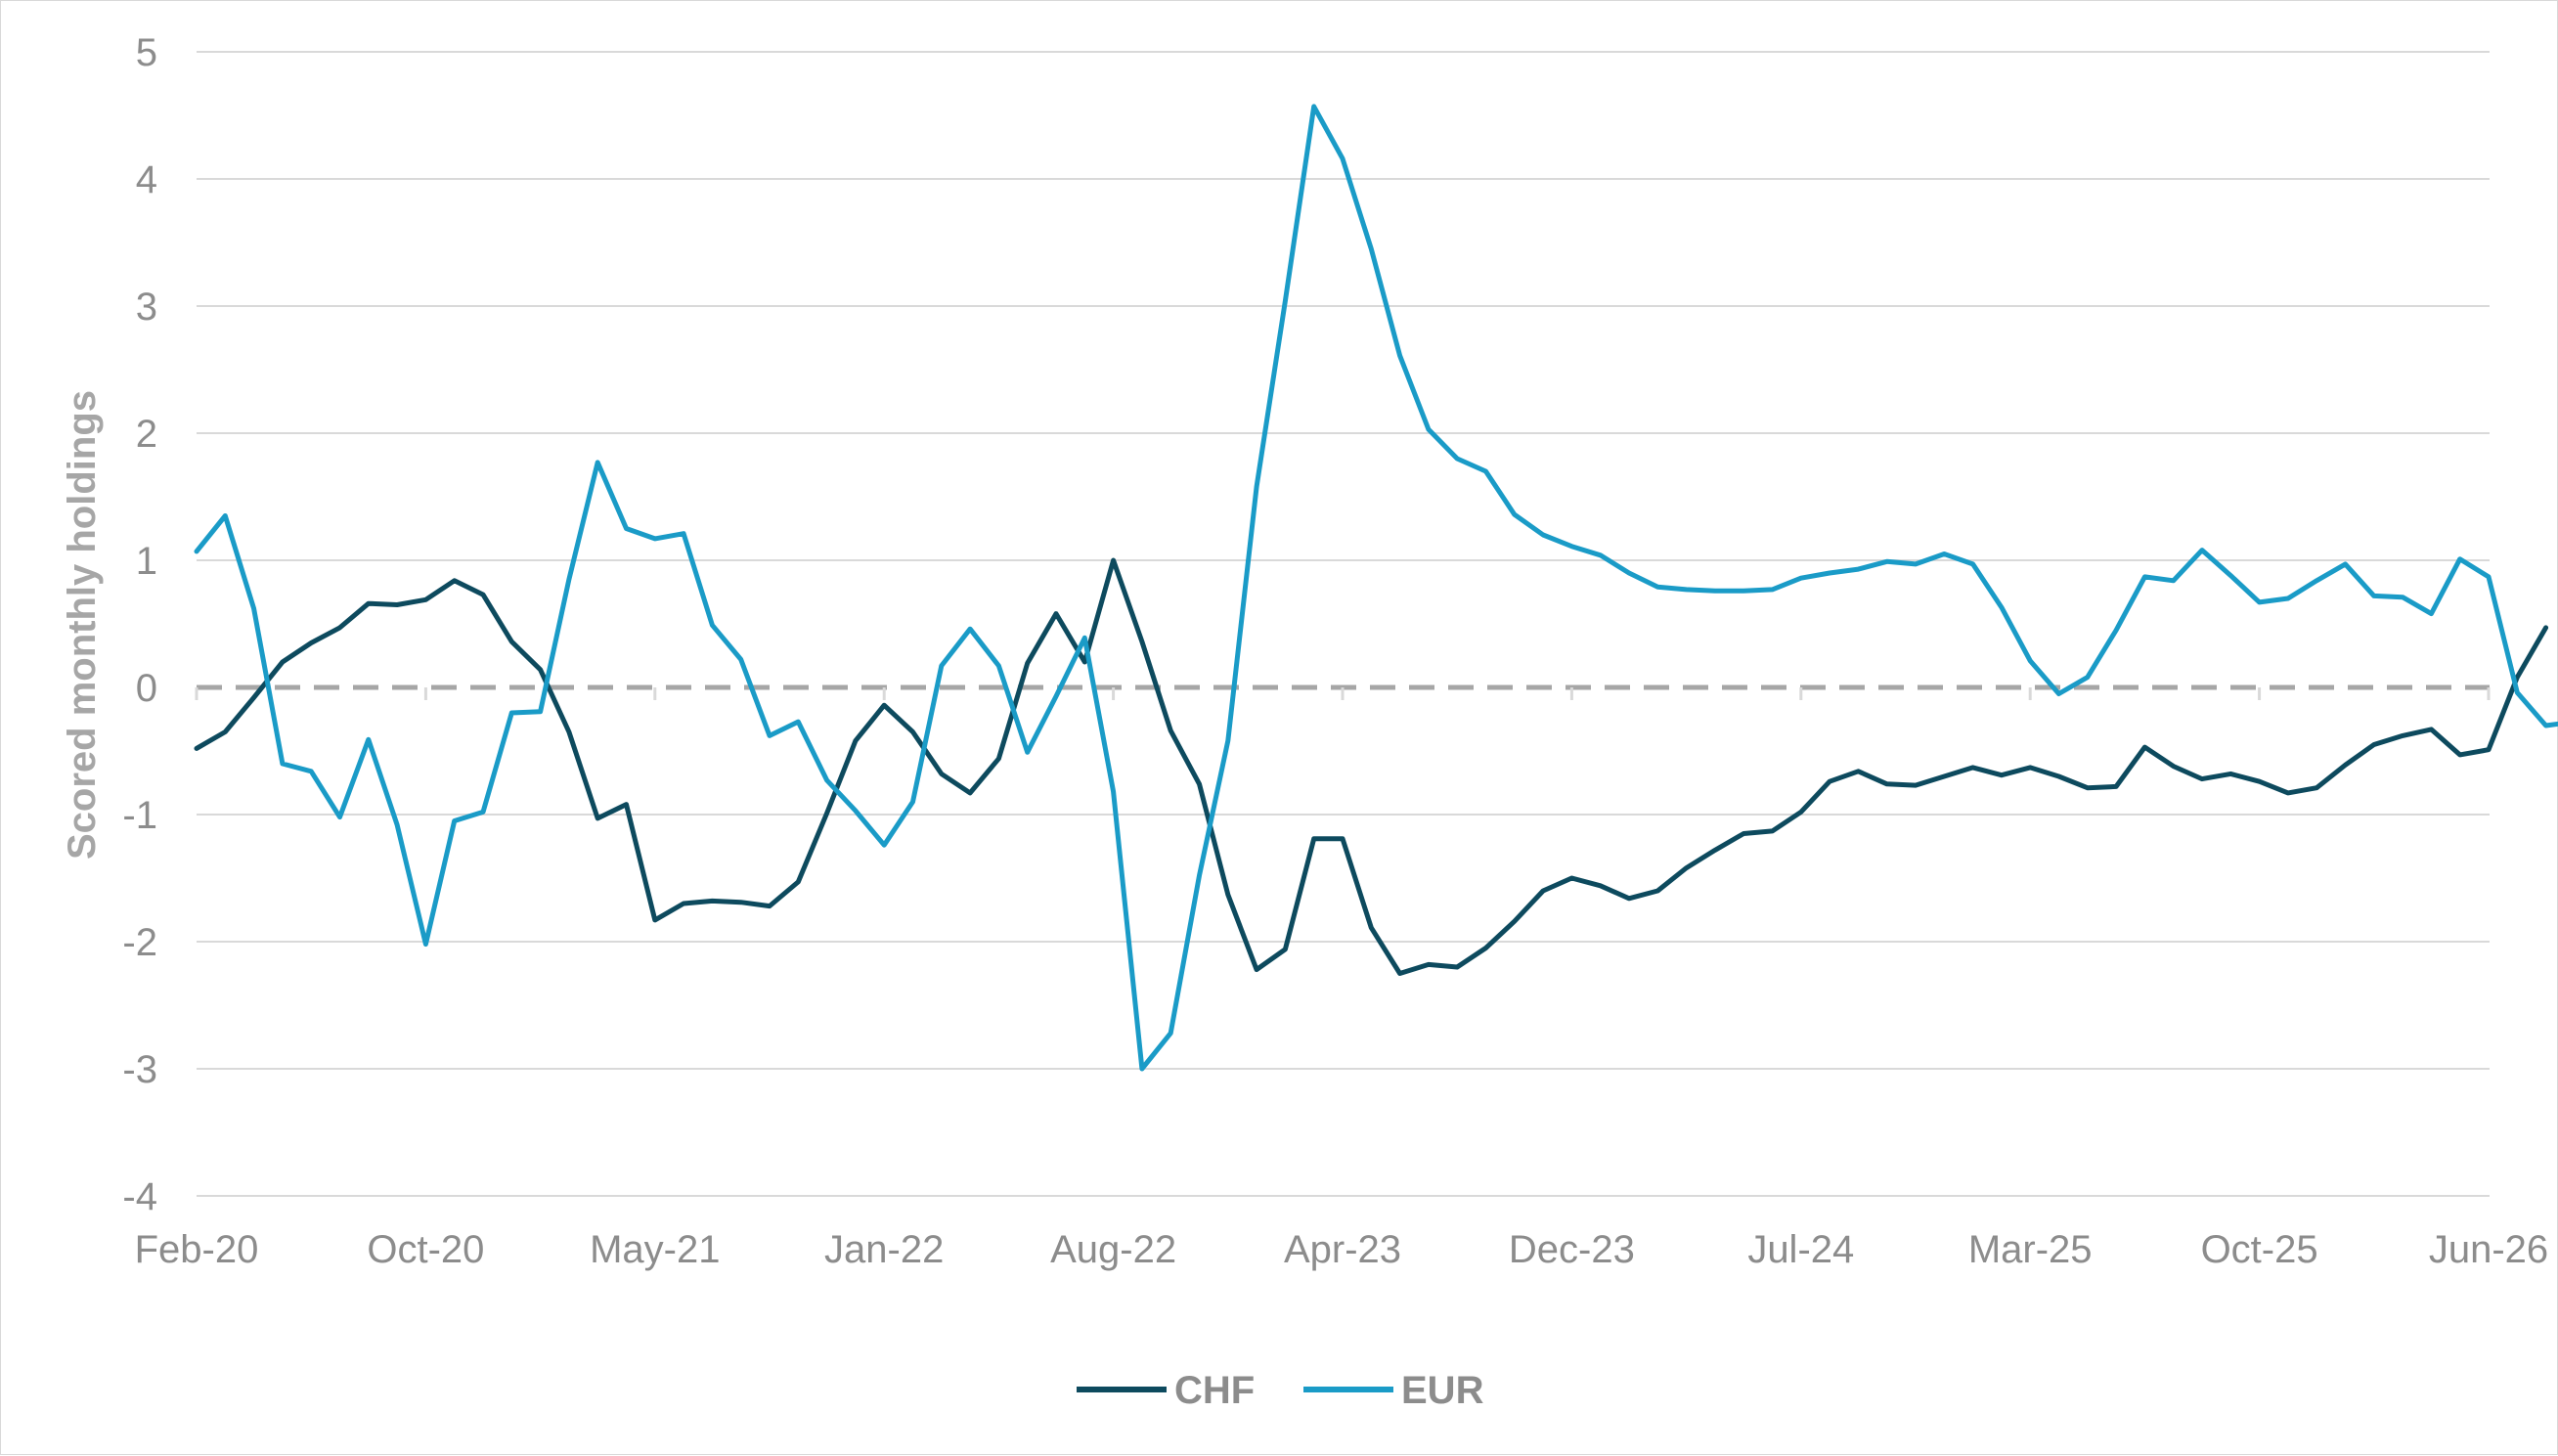 The image size is (2558, 1456). I want to click on y-tick-label: 1, so click(146, 561).